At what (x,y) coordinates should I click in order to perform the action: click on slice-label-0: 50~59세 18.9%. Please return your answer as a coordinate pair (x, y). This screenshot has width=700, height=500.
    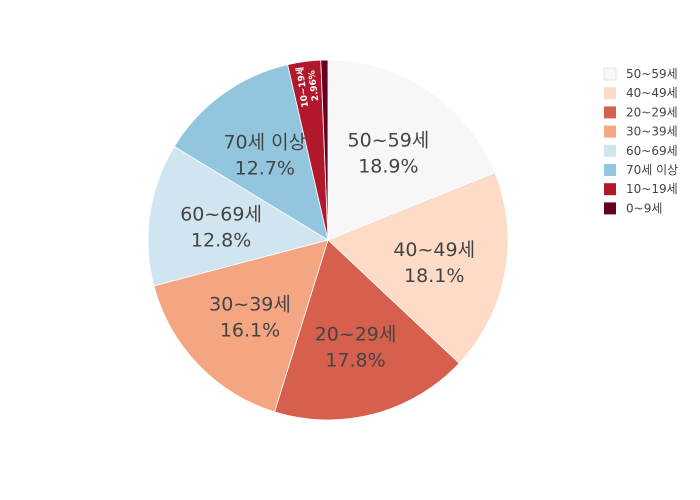
    Looking at the image, I should click on (389, 154).